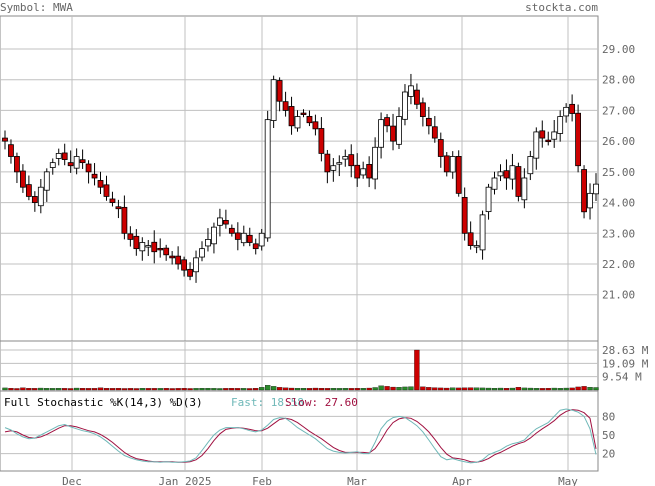  What do you see at coordinates (618, 141) in the screenshot?
I see `price-tick-label: 26.00` at bounding box center [618, 141].